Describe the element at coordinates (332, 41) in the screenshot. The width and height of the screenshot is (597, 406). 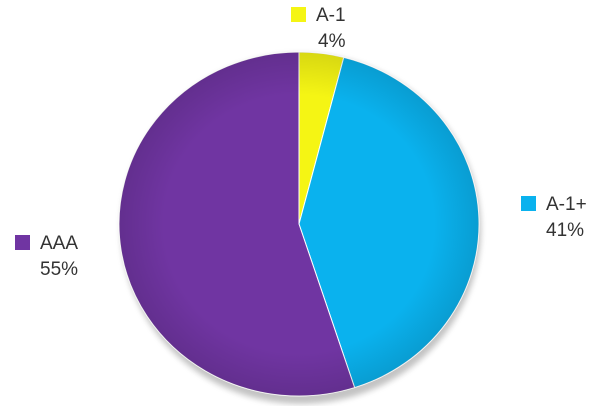
I see `slice-label-a1-value: 4%` at that location.